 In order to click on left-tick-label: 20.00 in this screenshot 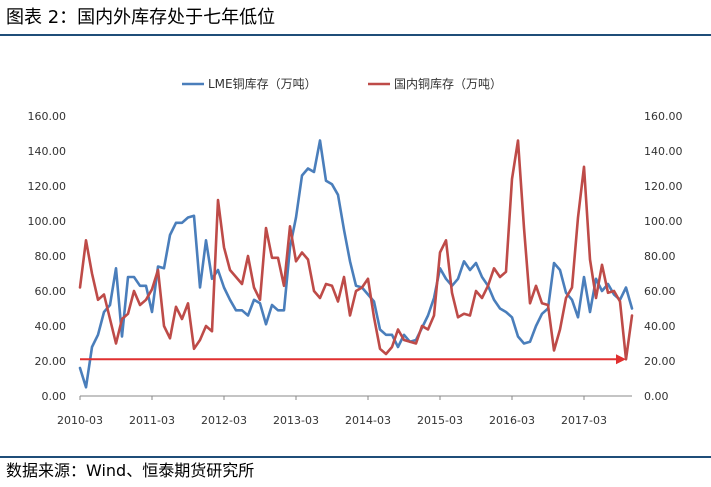, I will do `click(51, 361)`.